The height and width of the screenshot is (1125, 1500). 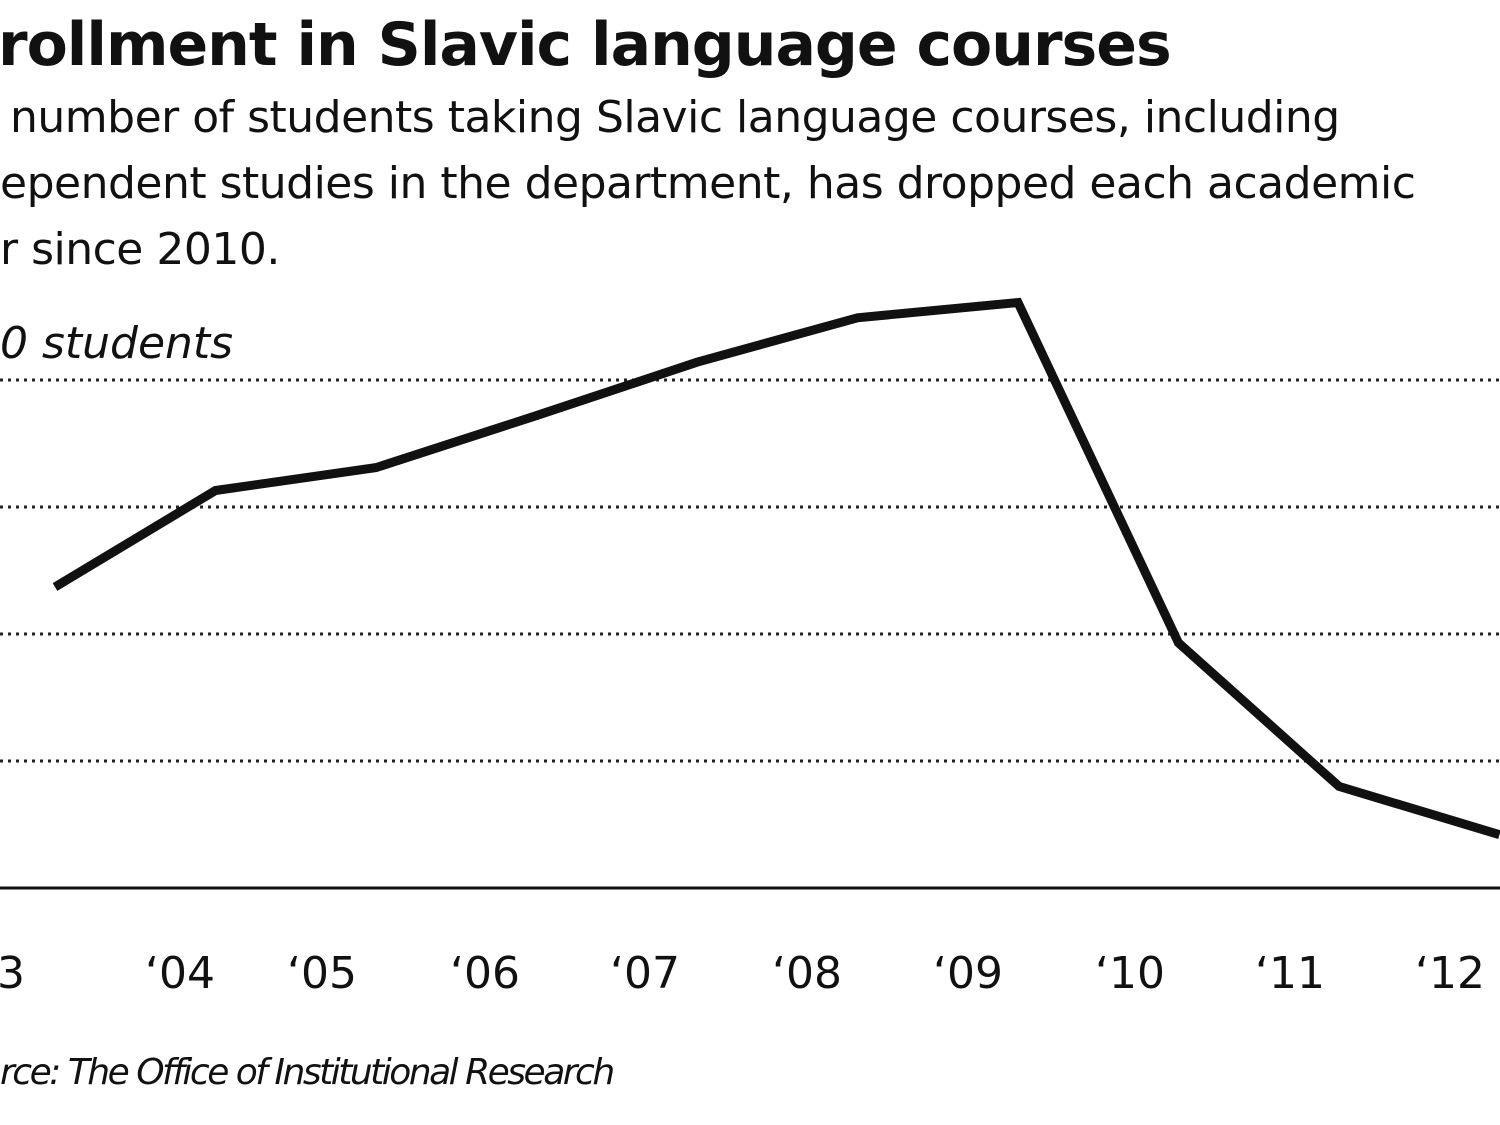 What do you see at coordinates (645, 973) in the screenshot?
I see `x-tick-label: ‘07` at bounding box center [645, 973].